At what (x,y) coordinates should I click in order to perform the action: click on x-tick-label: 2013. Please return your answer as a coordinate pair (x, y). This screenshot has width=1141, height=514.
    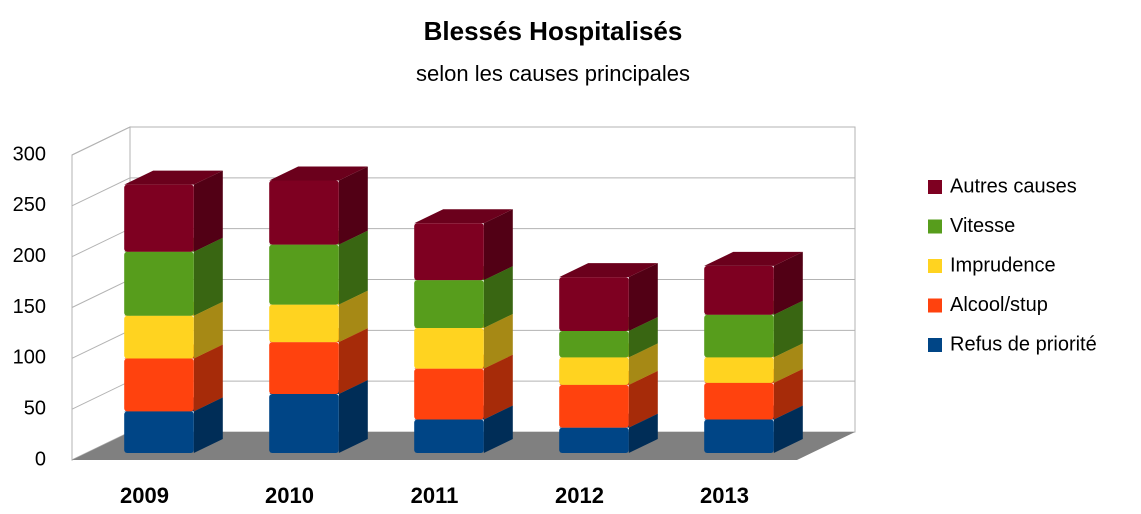
    Looking at the image, I should click on (724, 495).